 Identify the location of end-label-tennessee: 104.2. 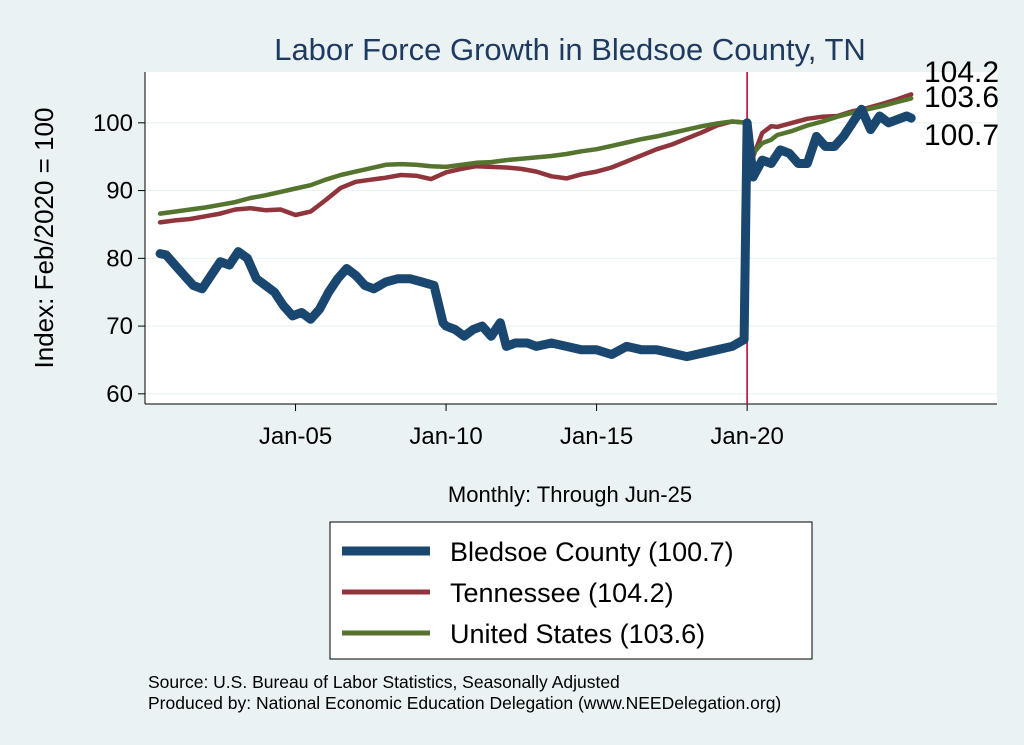
(961, 72).